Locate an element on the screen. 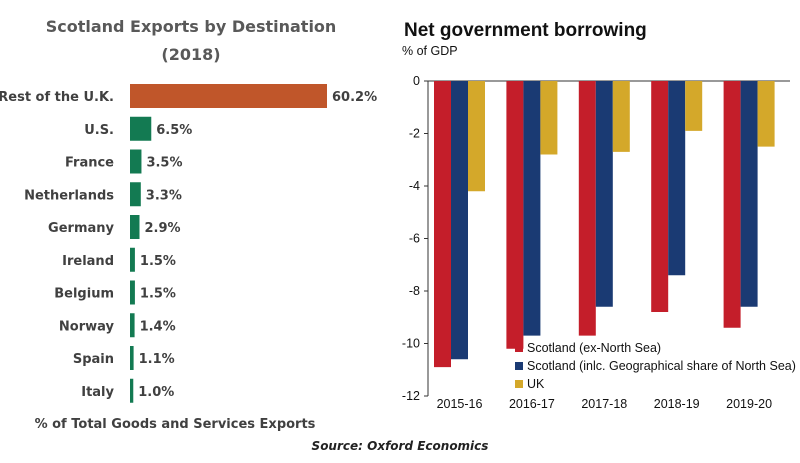 This screenshot has height=463, width=800. category-label: Belgium is located at coordinates (84, 294).